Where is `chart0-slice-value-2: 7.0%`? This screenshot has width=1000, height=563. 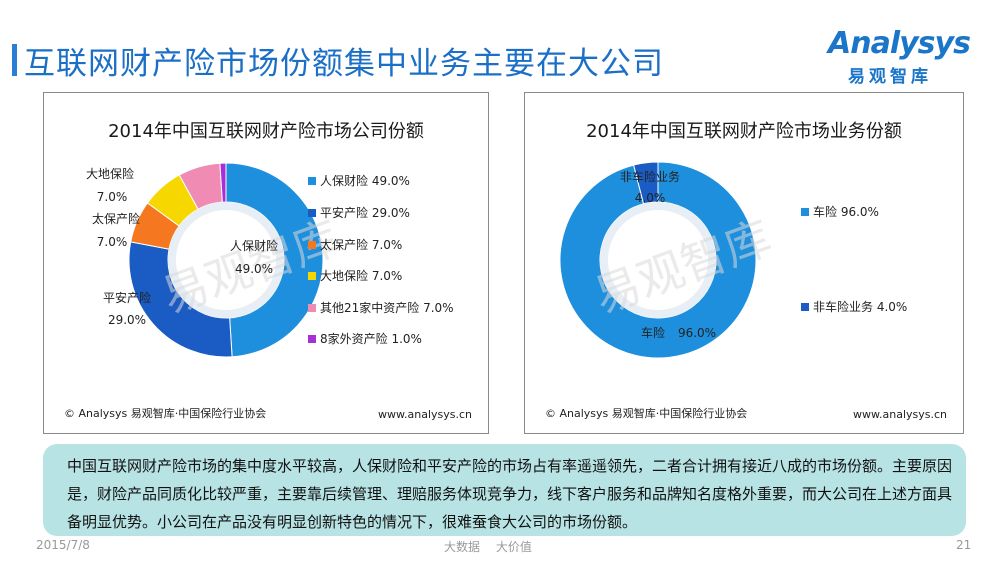
chart0-slice-value-2: 7.0% is located at coordinates (112, 242).